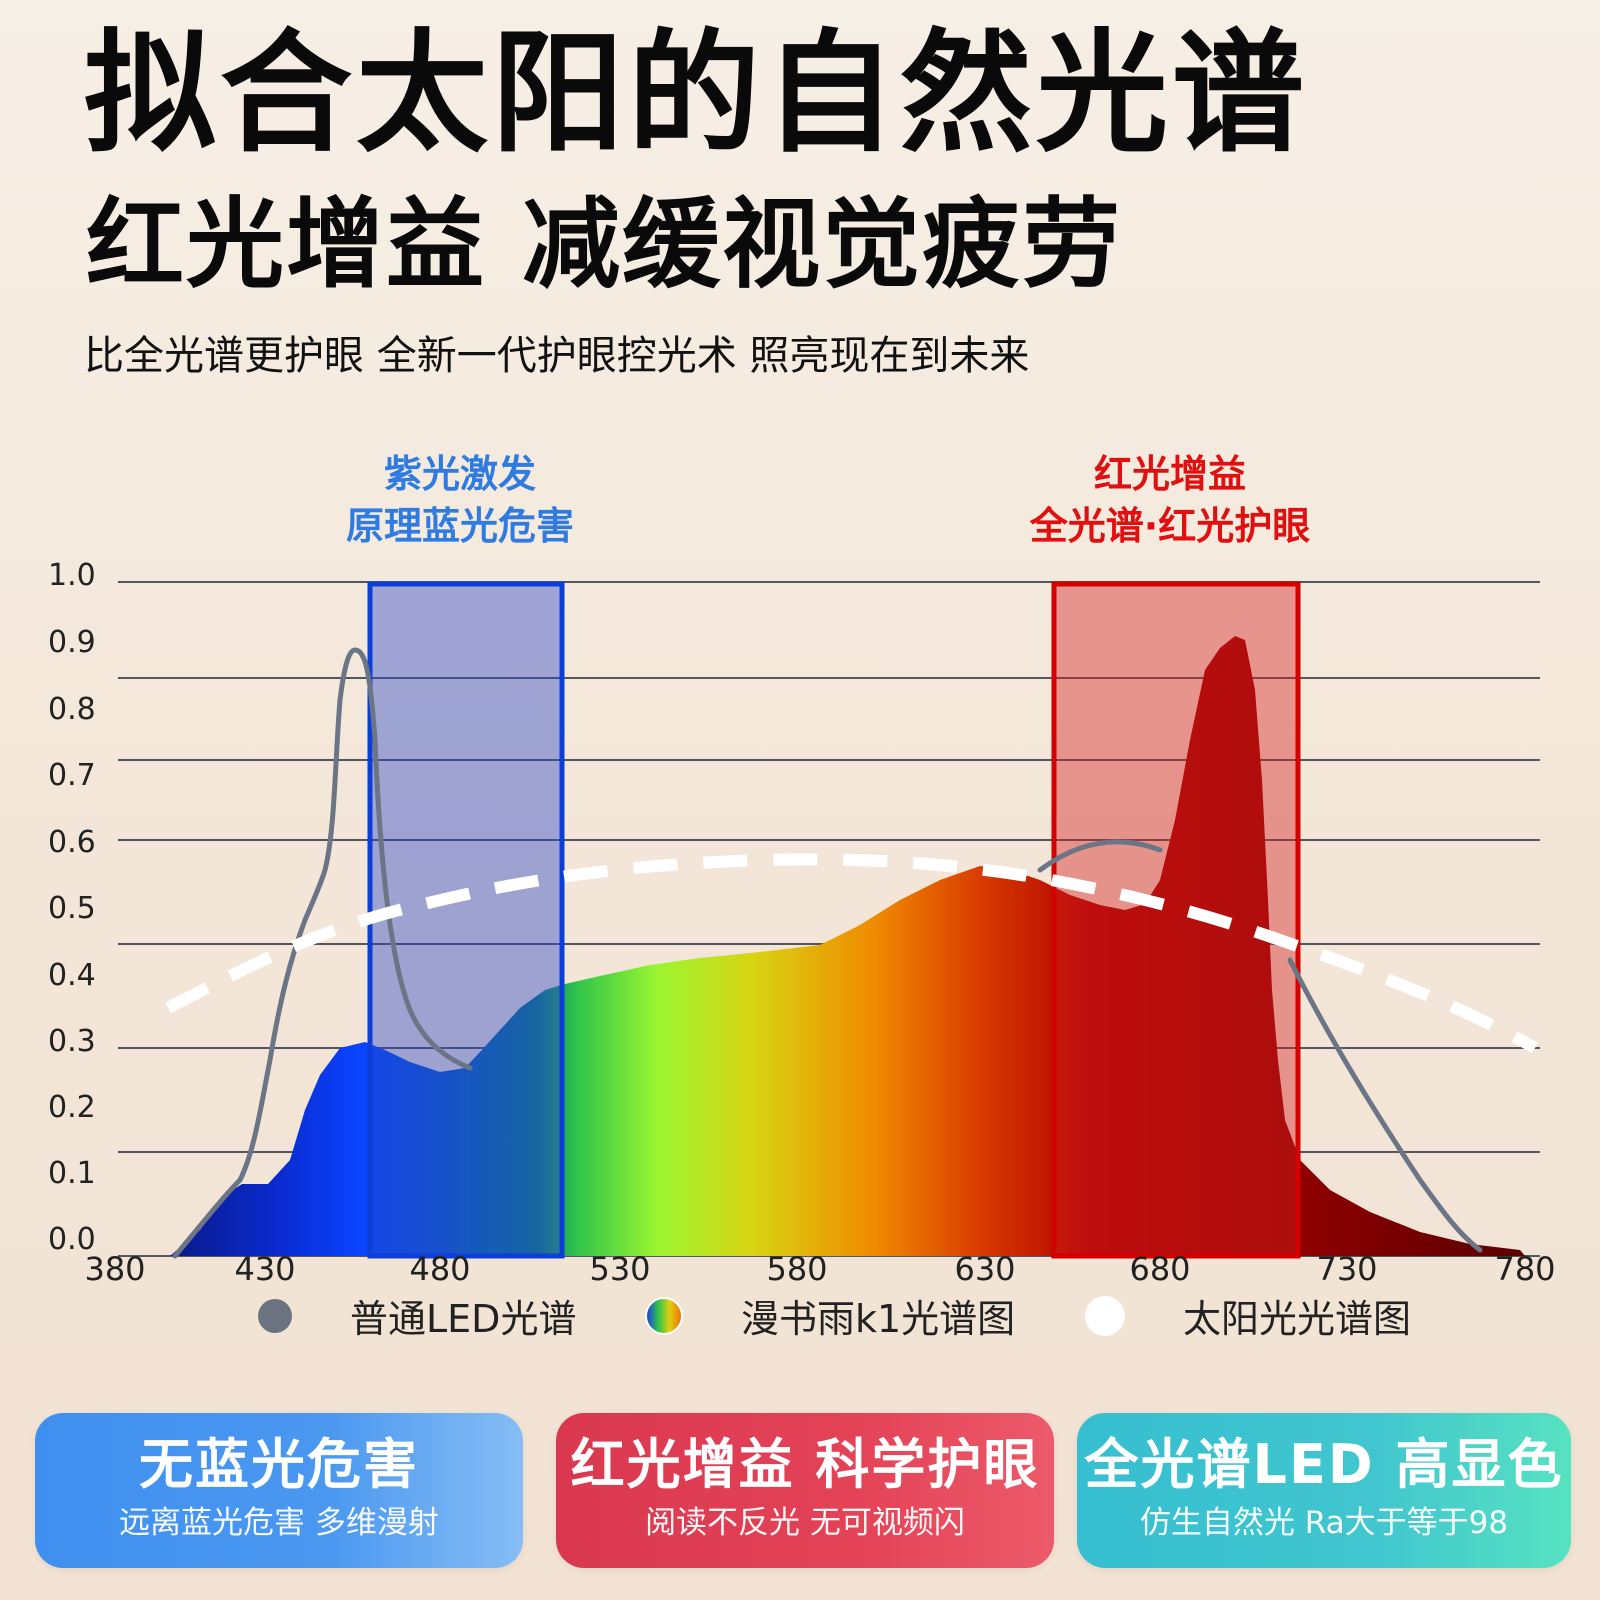 This screenshot has height=1600, width=1600. What do you see at coordinates (1525, 1269) in the screenshot?
I see `x-tick: 780` at bounding box center [1525, 1269].